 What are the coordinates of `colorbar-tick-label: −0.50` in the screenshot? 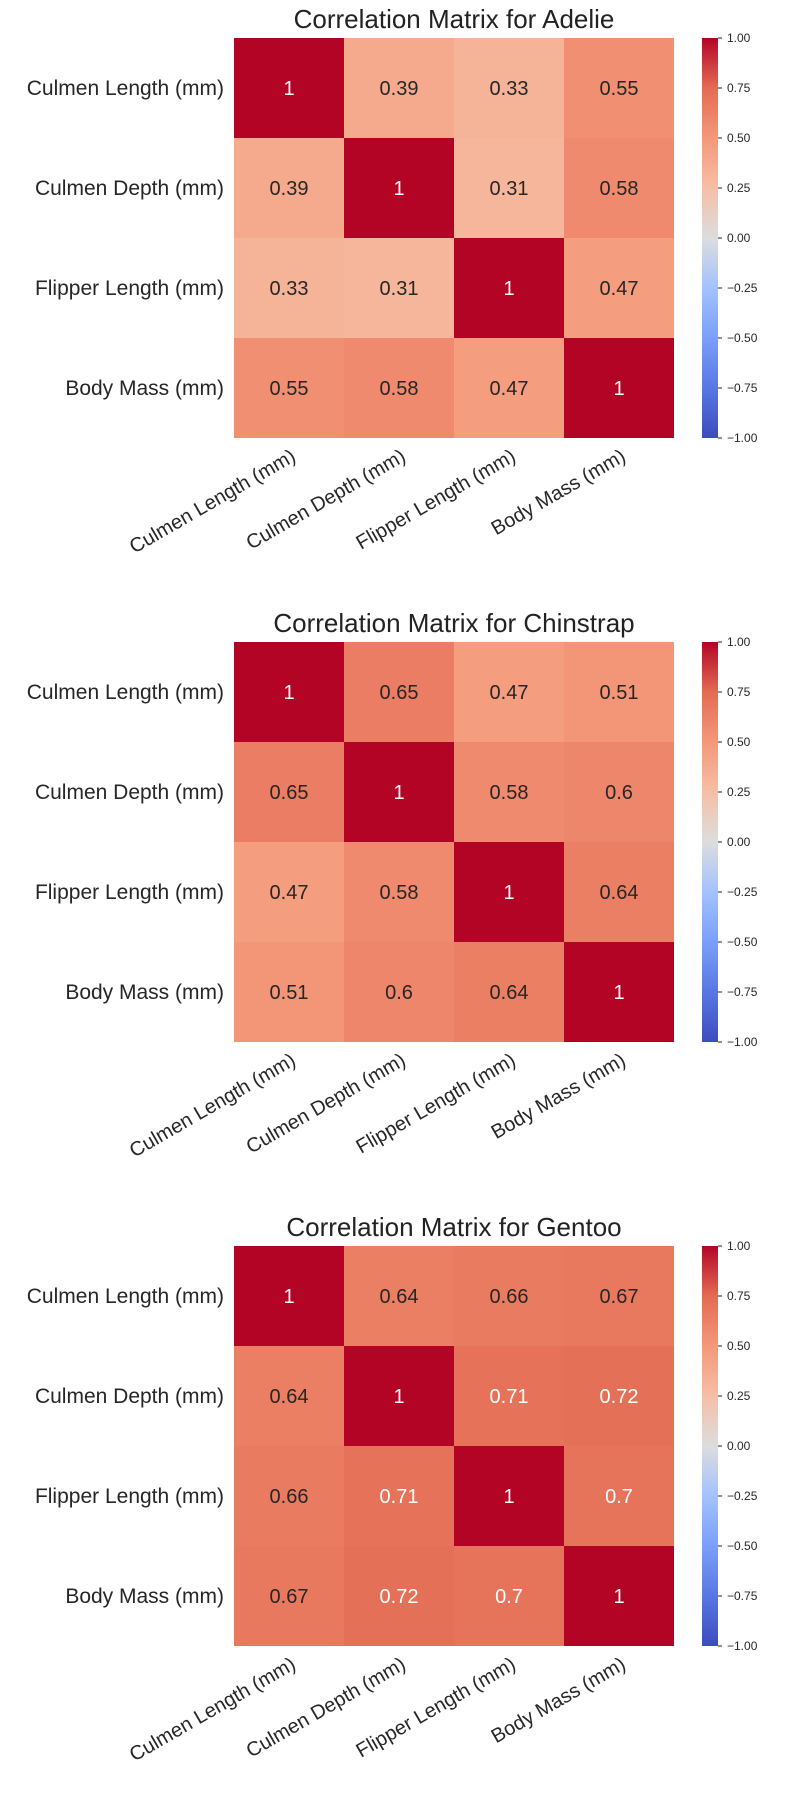 It's located at (742, 1546).